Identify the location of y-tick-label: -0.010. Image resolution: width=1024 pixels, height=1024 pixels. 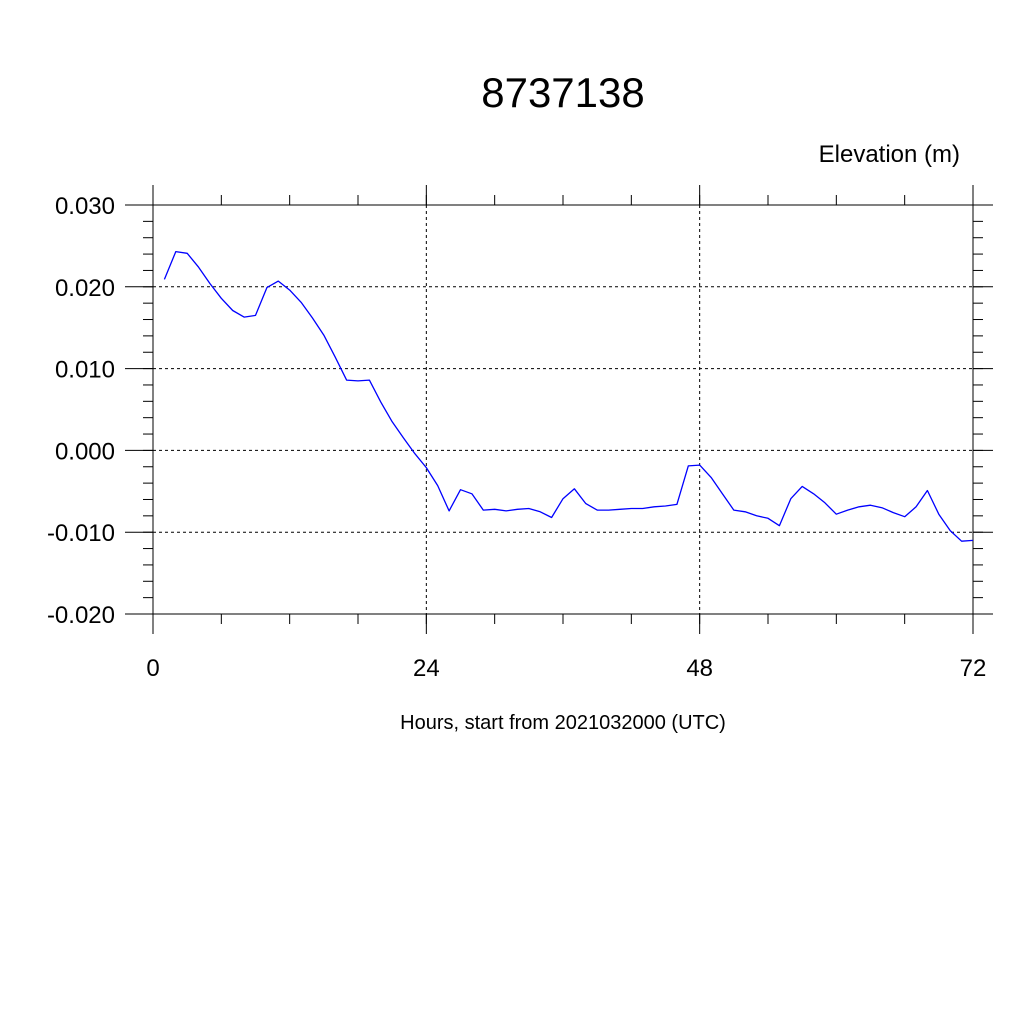
(81, 533).